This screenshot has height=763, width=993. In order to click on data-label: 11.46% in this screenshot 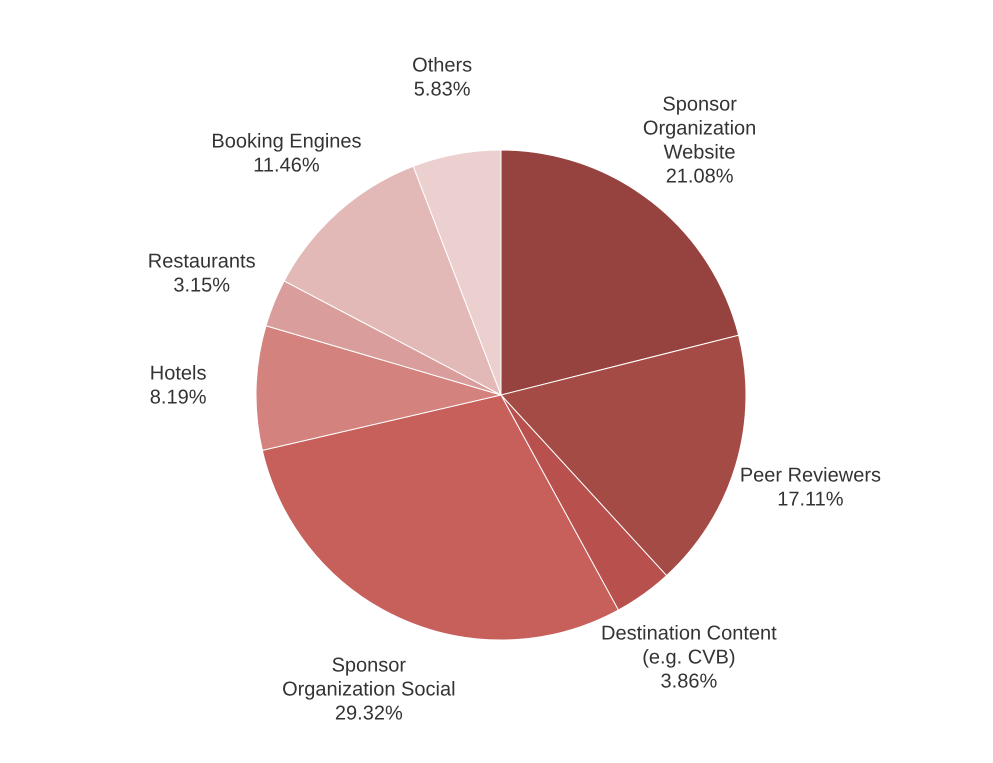, I will do `click(286, 165)`.